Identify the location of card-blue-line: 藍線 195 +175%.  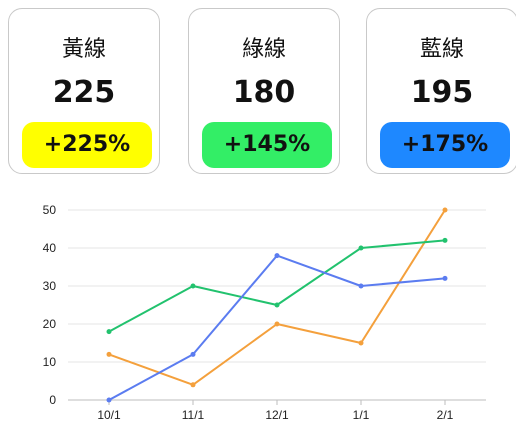
(441, 91).